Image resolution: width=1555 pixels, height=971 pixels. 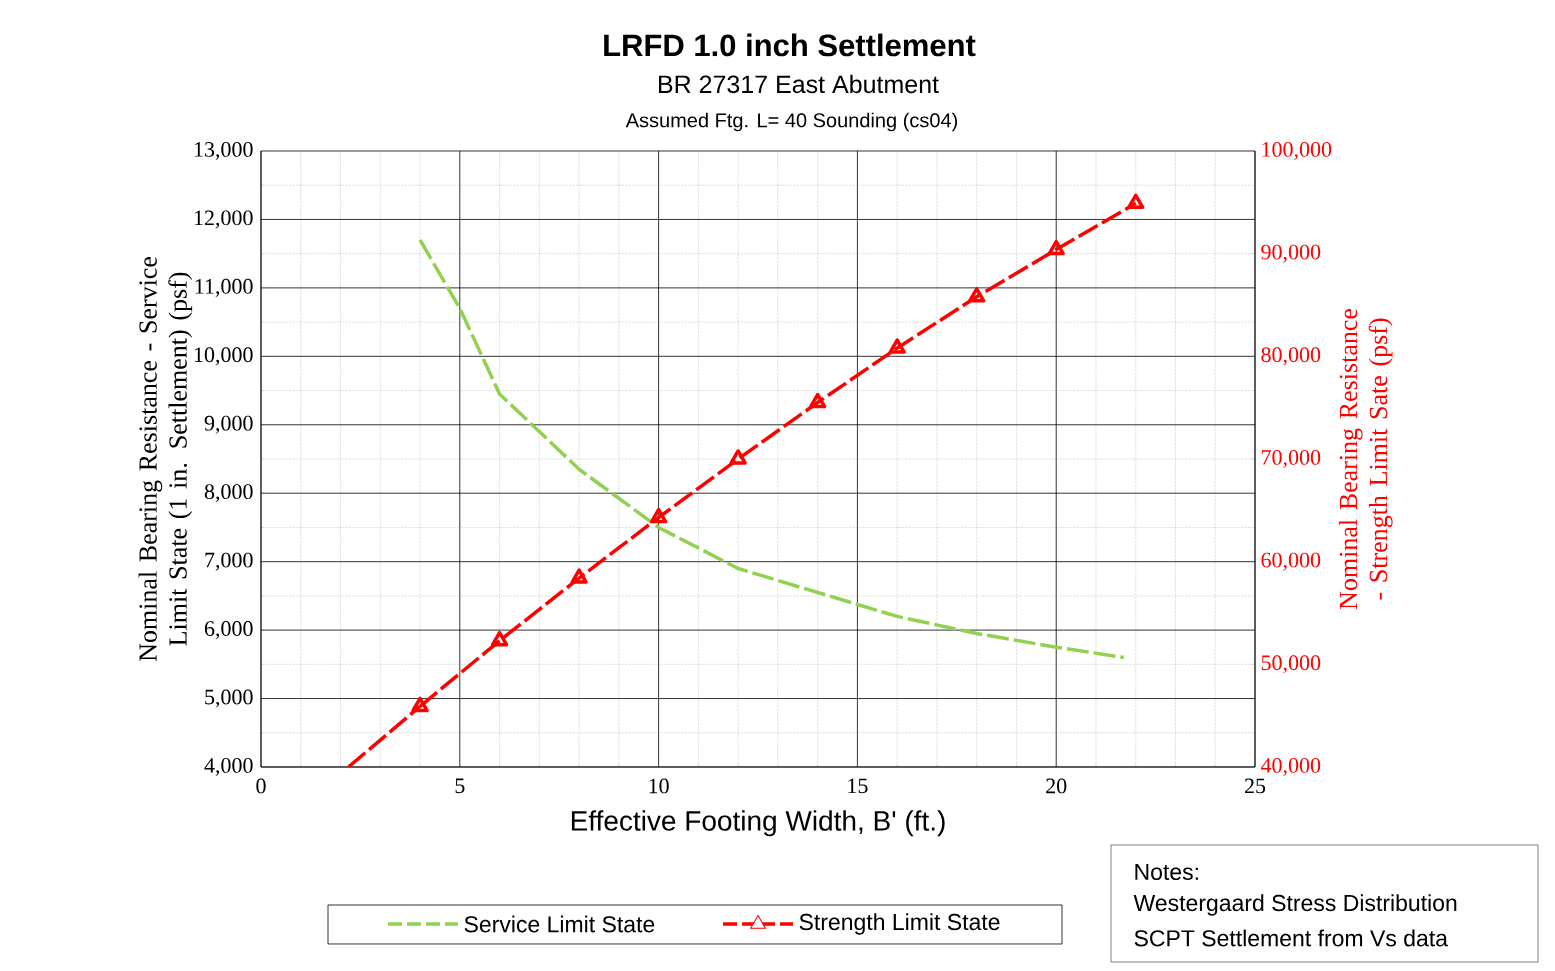 I want to click on legend-label: Service Limit State, so click(x=559, y=924).